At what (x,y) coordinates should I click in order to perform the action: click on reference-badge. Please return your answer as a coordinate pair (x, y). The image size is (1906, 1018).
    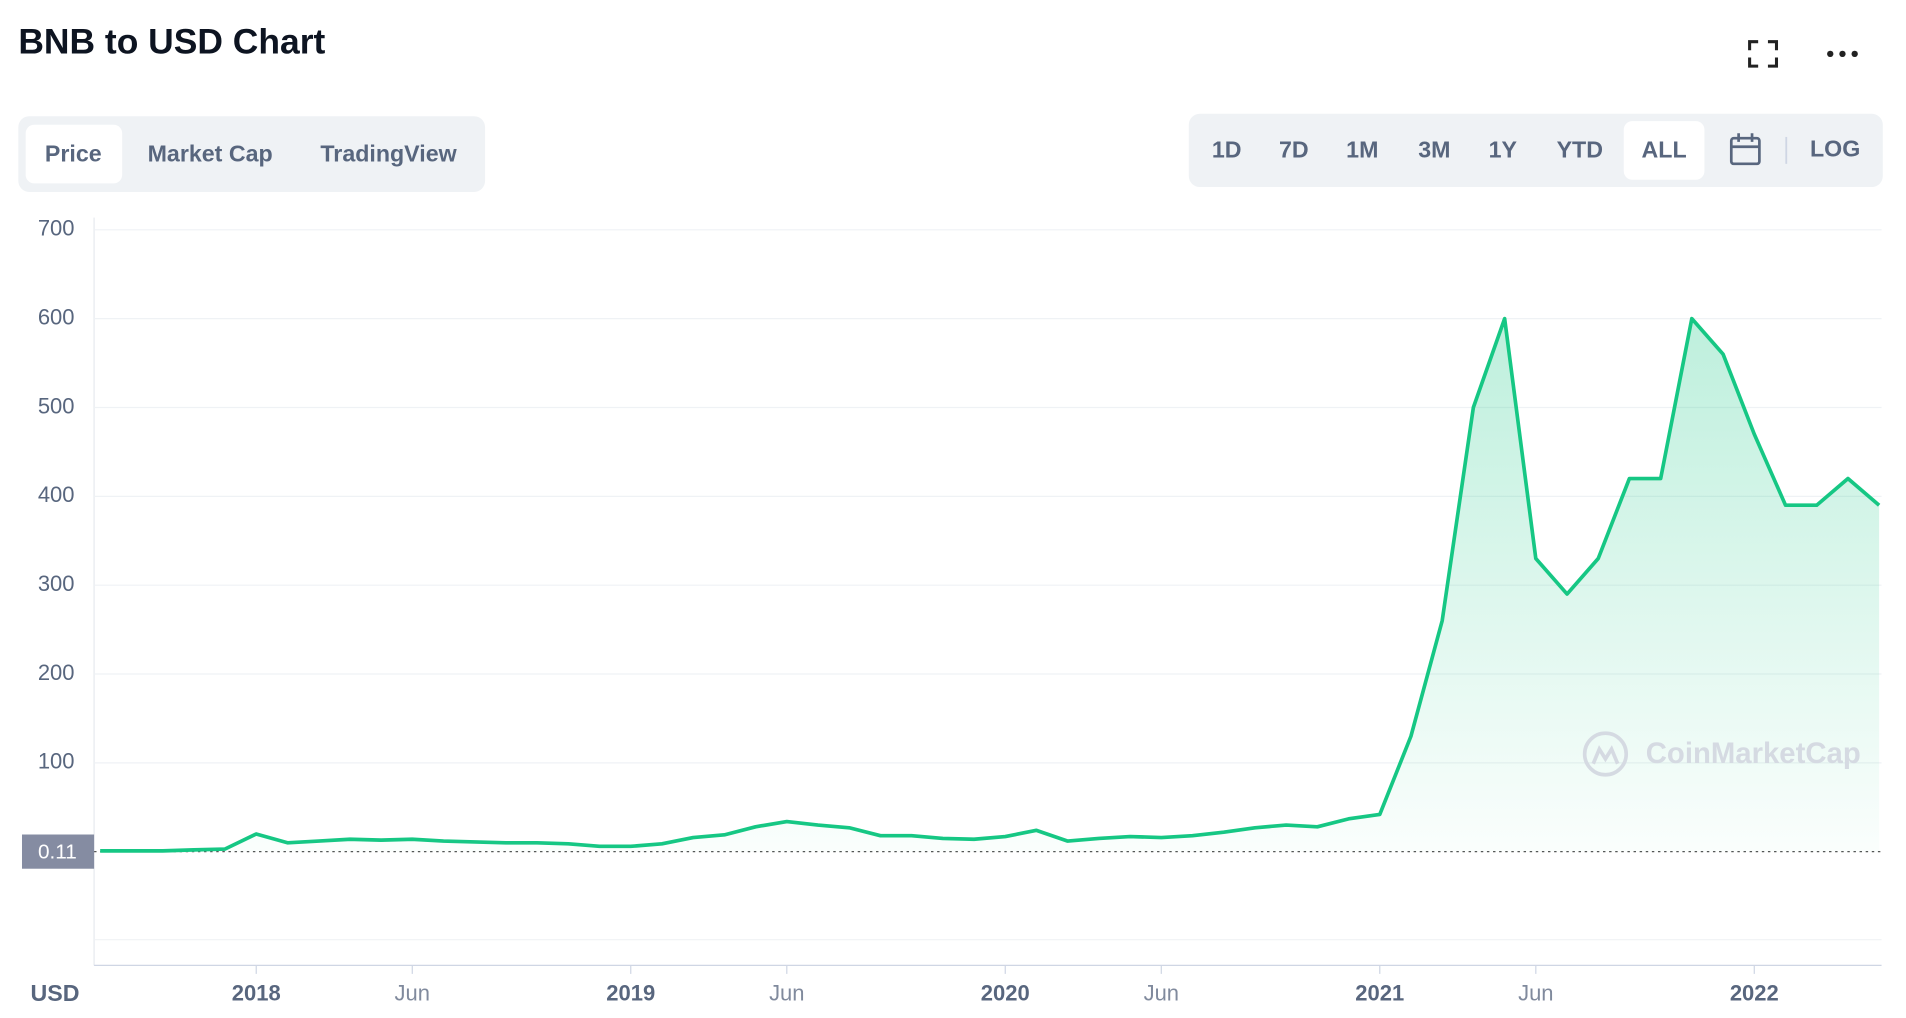
    Looking at the image, I should click on (58, 851).